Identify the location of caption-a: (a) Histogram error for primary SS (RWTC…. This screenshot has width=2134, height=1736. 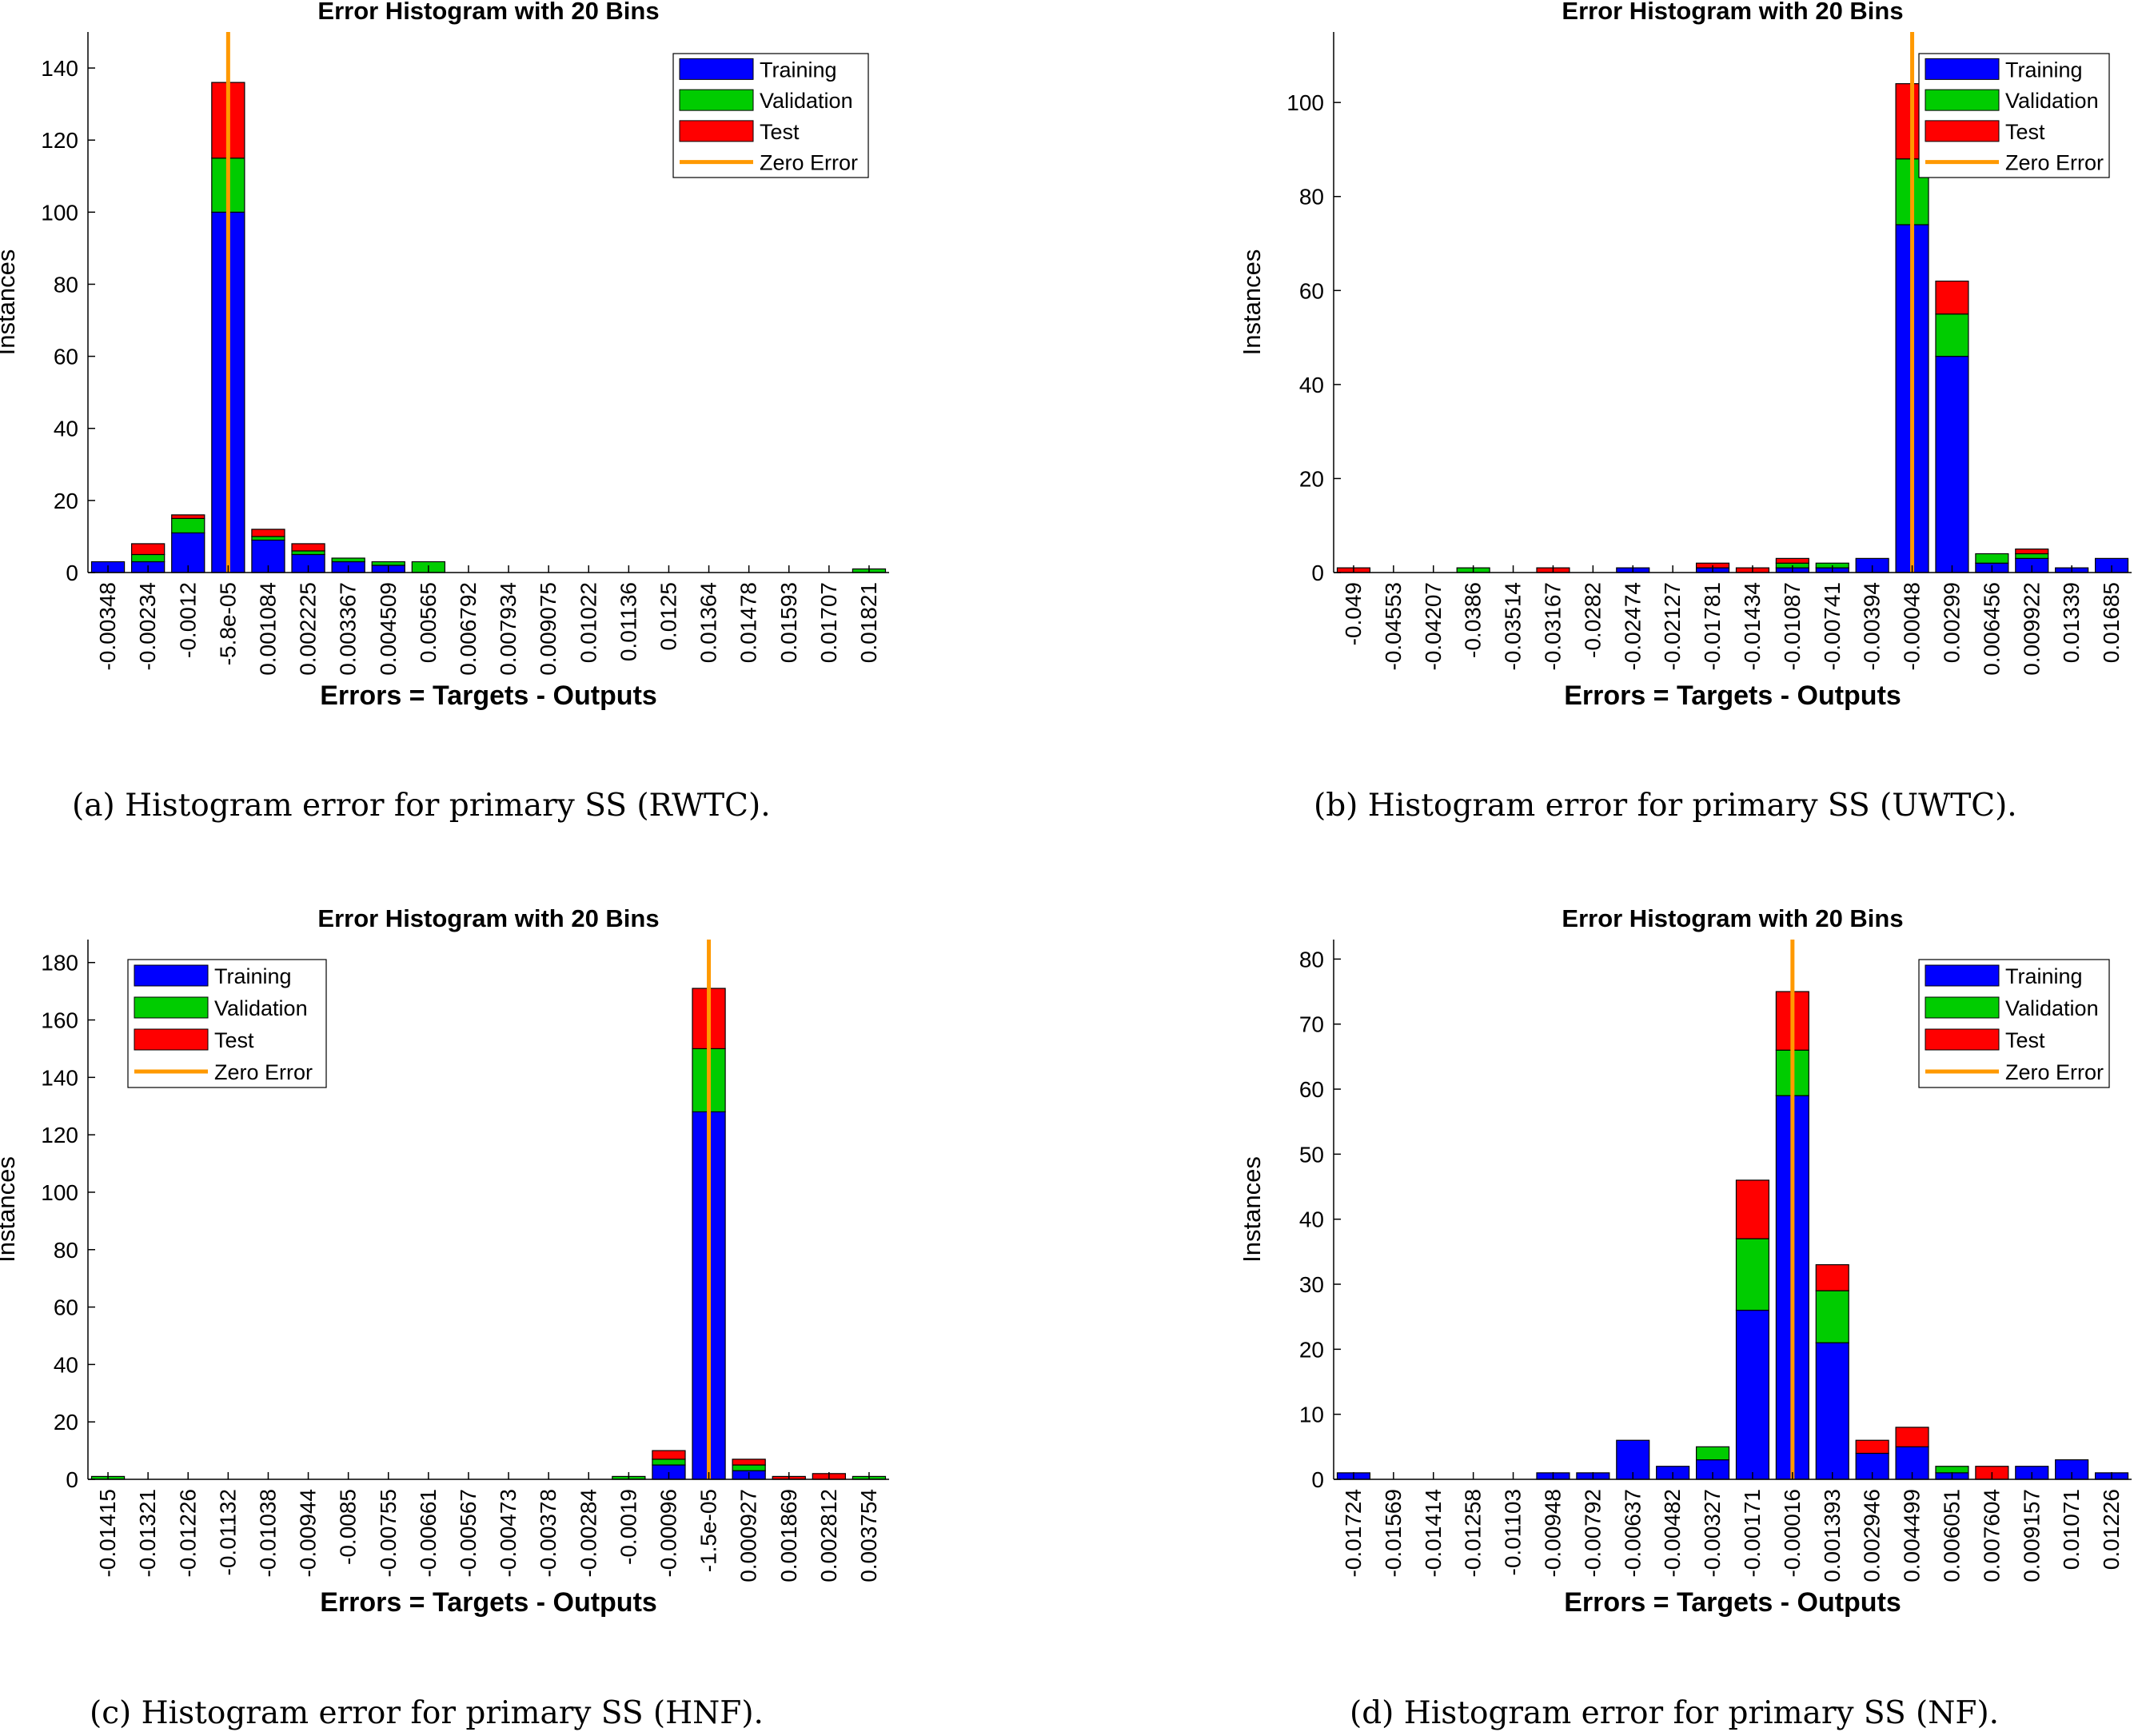
(421, 806).